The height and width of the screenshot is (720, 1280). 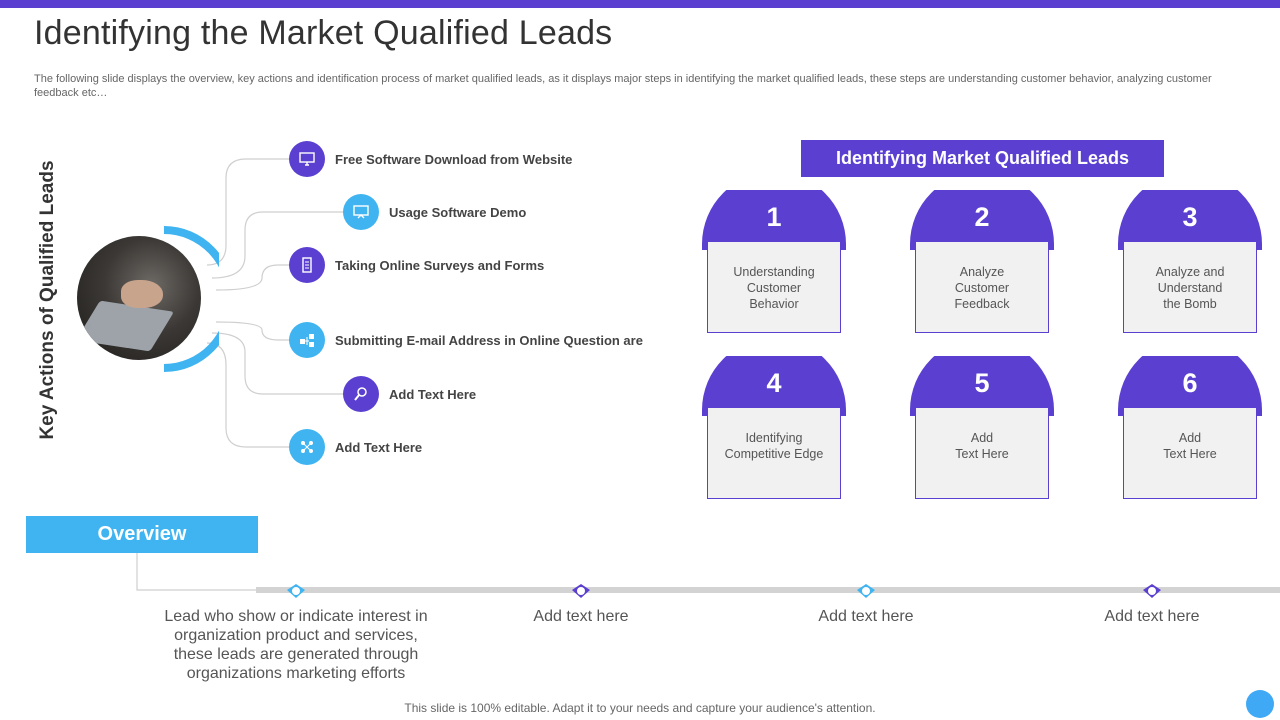 I want to click on step-number: 3, so click(x=1190, y=217).